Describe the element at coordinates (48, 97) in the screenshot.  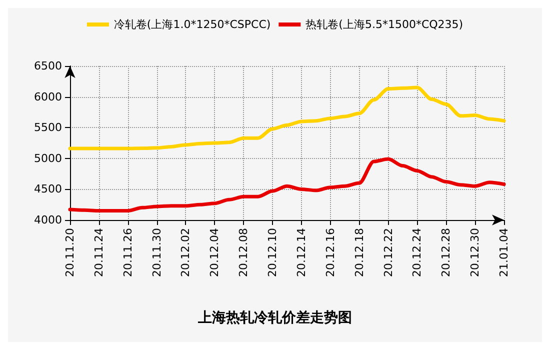
I see `y-tick-label: 6000` at that location.